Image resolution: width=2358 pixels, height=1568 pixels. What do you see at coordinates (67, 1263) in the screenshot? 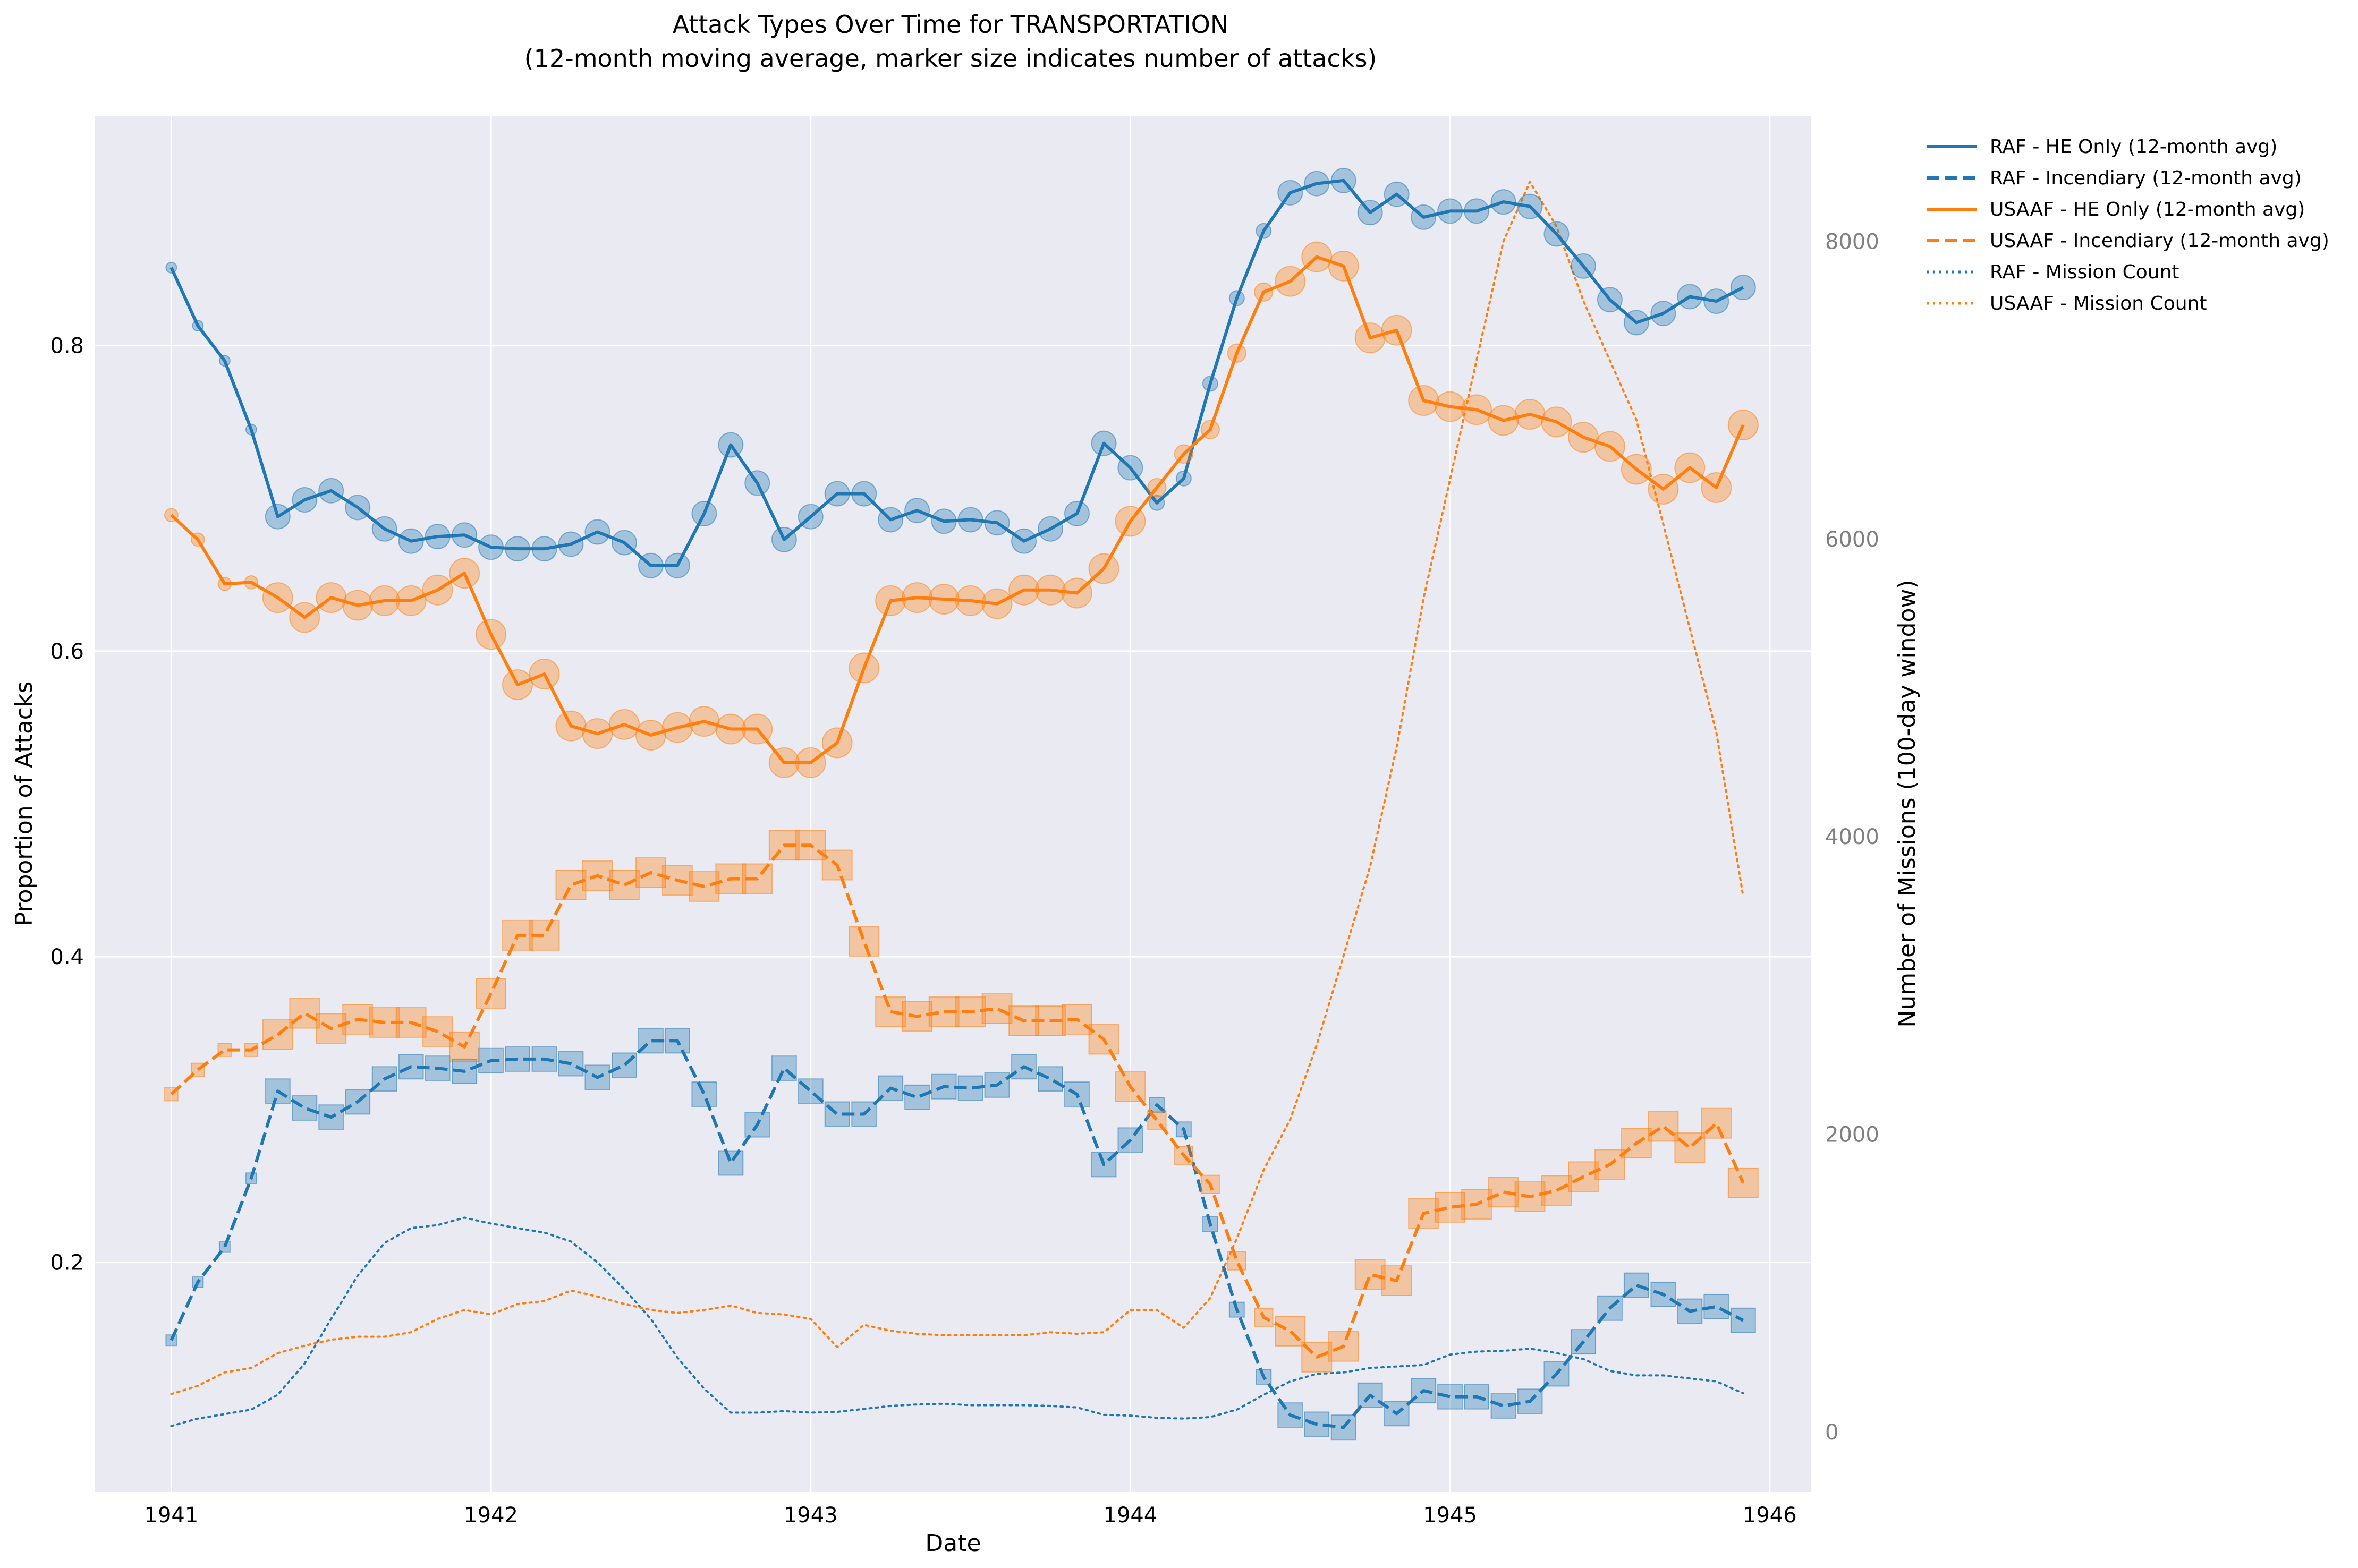
I see `y-tick-label: 0.2` at bounding box center [67, 1263].